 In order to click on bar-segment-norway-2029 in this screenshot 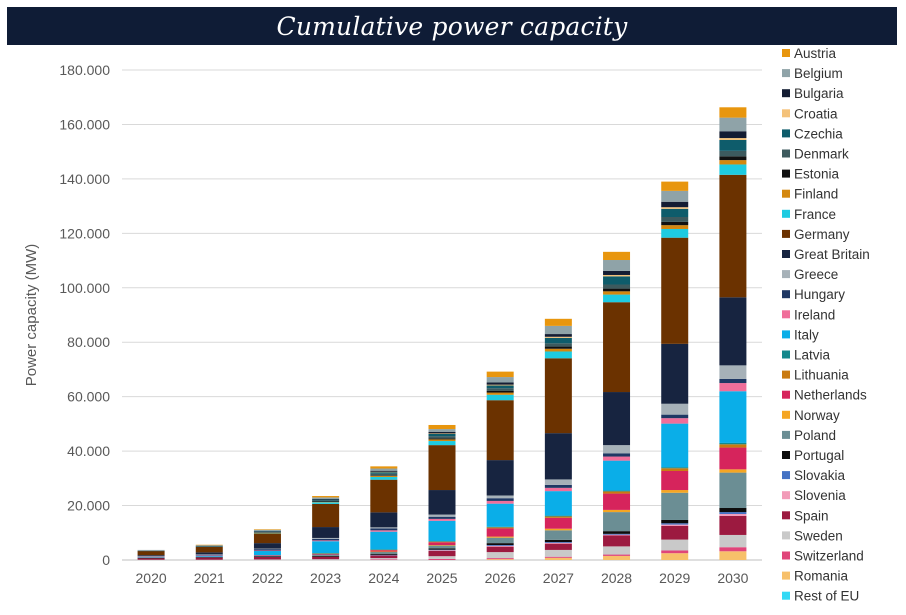, I will do `click(675, 491)`.